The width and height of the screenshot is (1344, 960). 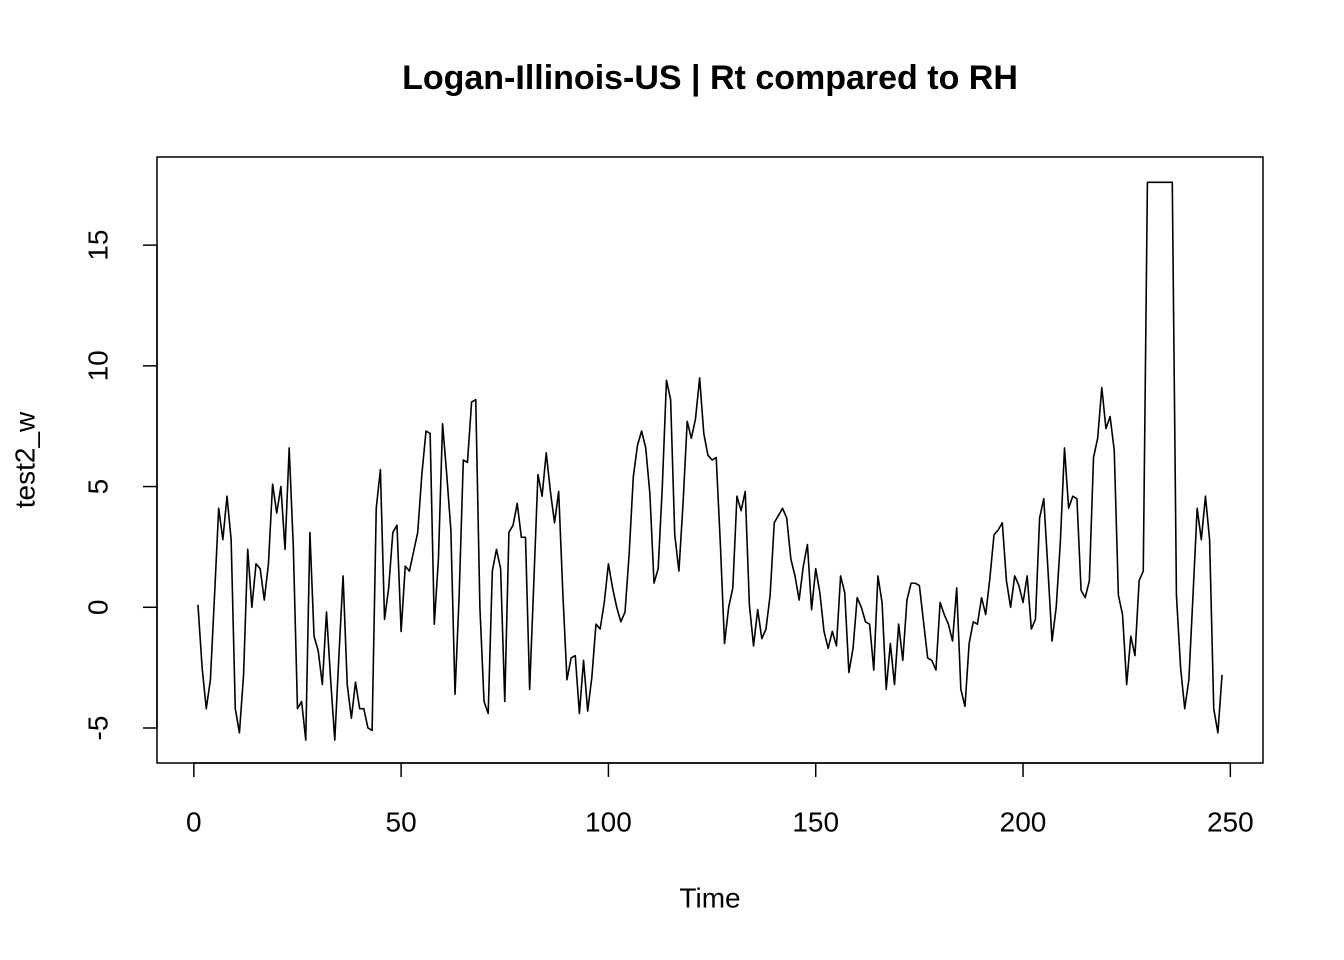 What do you see at coordinates (710, 78) in the screenshot?
I see `chart-title: Logan-Illinois-US | Rt compared to RH` at bounding box center [710, 78].